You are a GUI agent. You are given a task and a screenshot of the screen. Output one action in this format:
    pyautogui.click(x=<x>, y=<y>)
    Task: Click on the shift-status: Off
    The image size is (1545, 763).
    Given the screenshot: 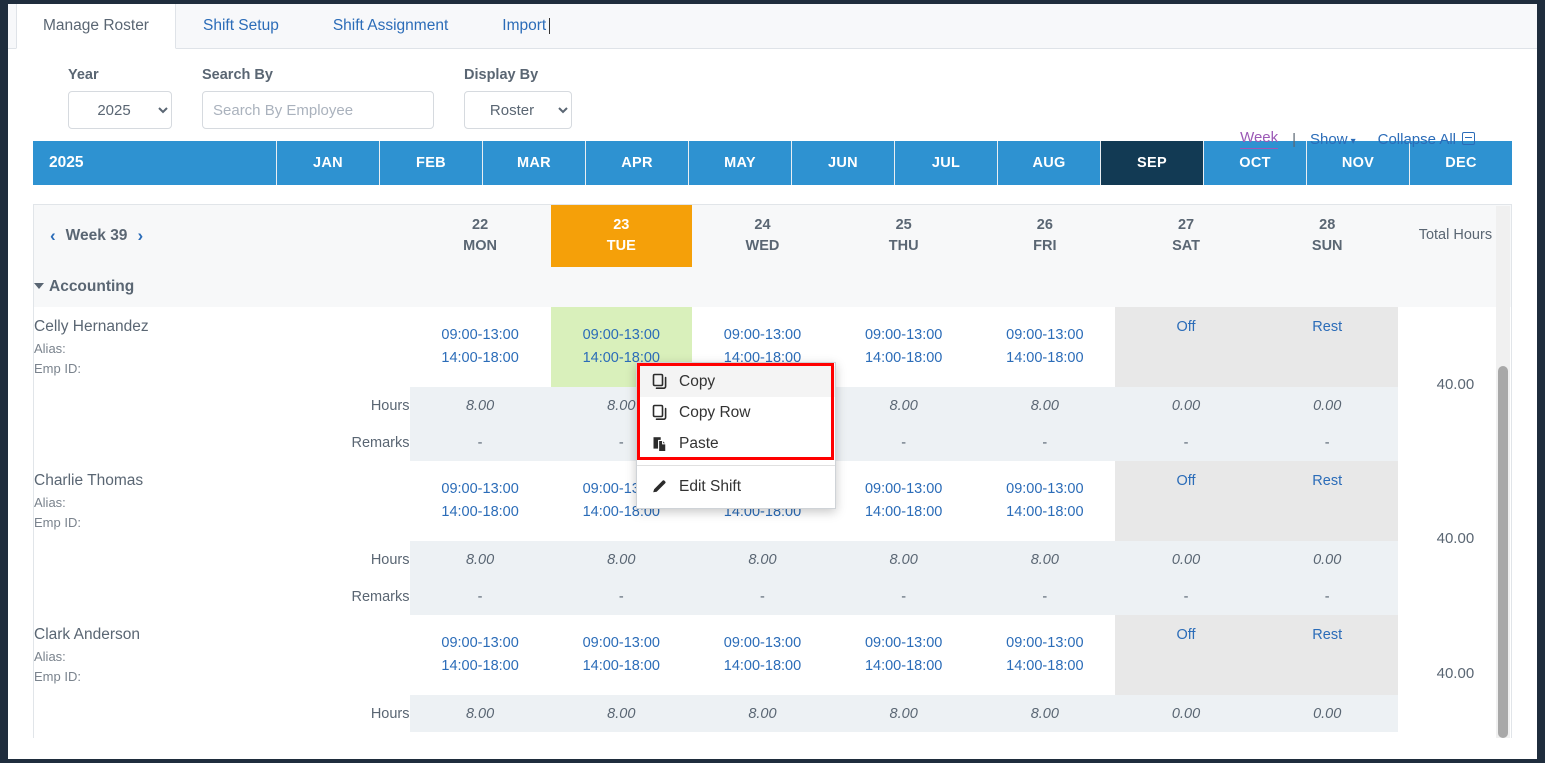 What is the action you would take?
    pyautogui.click(x=1186, y=635)
    